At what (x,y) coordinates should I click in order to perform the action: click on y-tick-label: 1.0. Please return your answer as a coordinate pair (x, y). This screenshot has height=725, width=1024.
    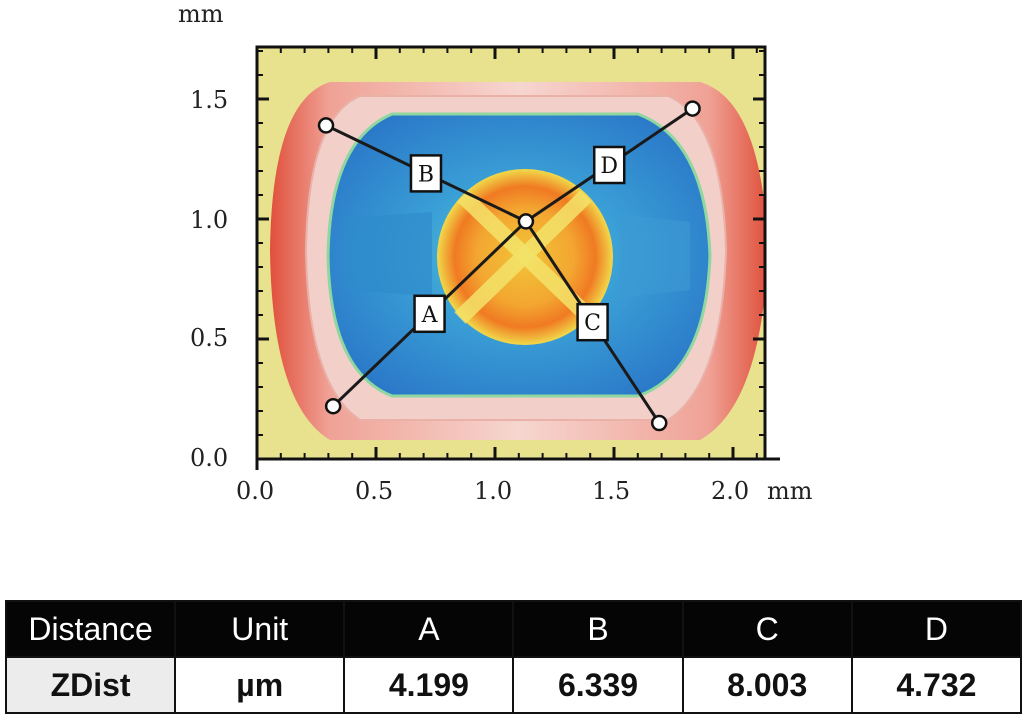
    Looking at the image, I should click on (209, 220).